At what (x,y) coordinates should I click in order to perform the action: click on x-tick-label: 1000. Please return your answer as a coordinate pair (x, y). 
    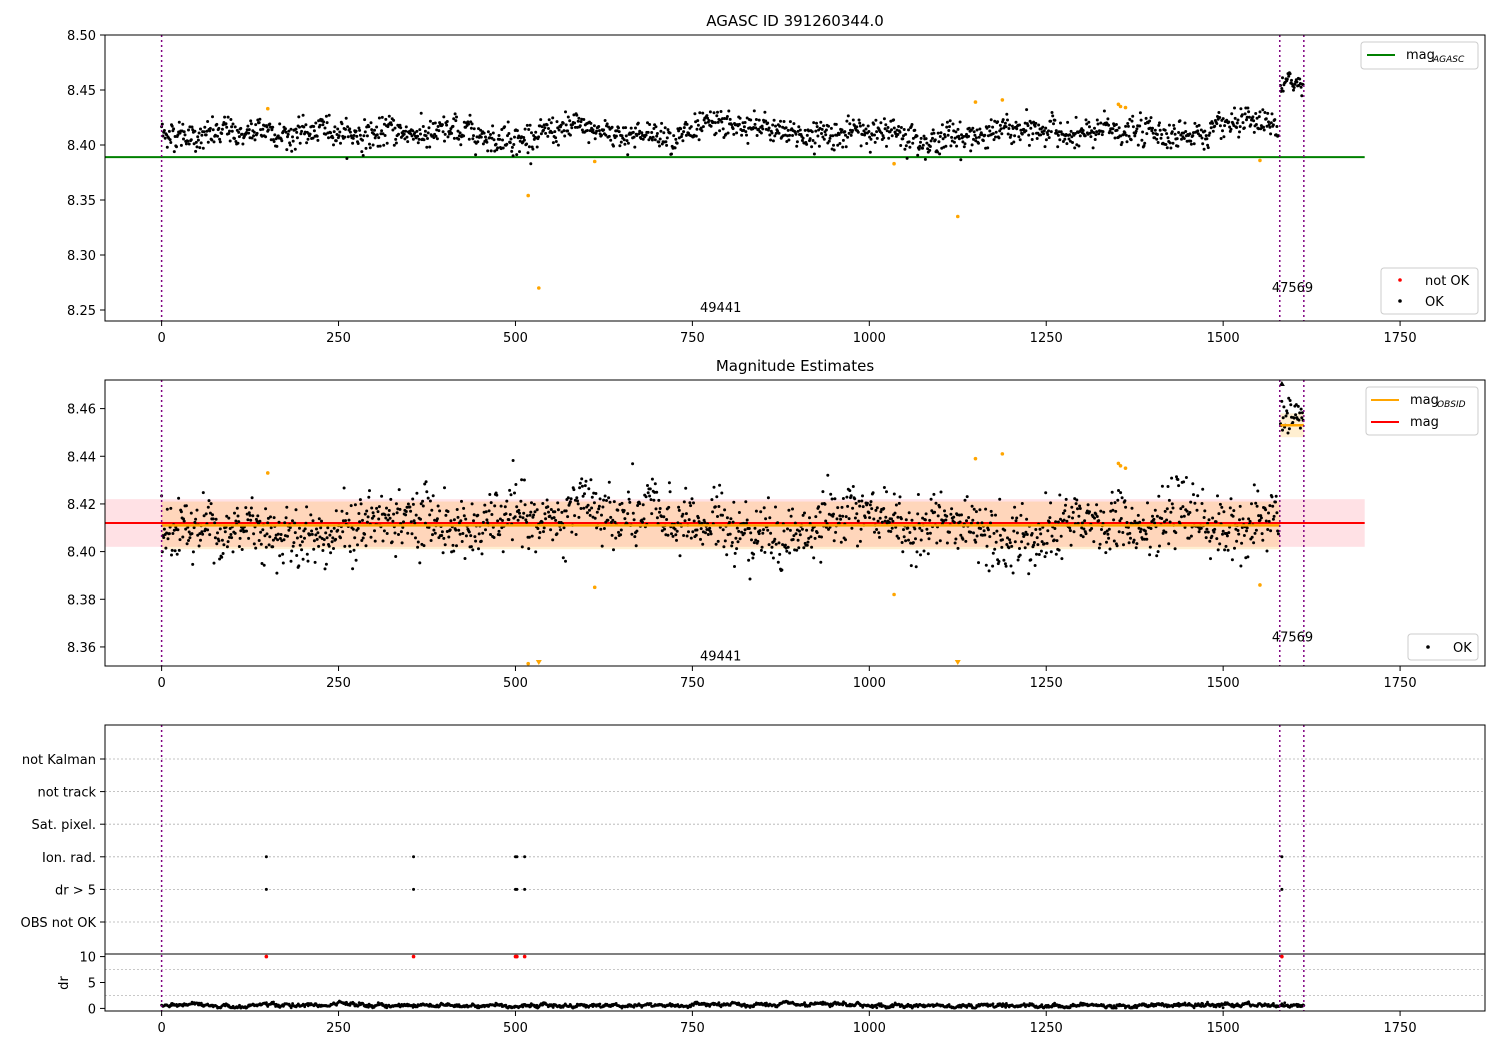
    Looking at the image, I should click on (869, 683).